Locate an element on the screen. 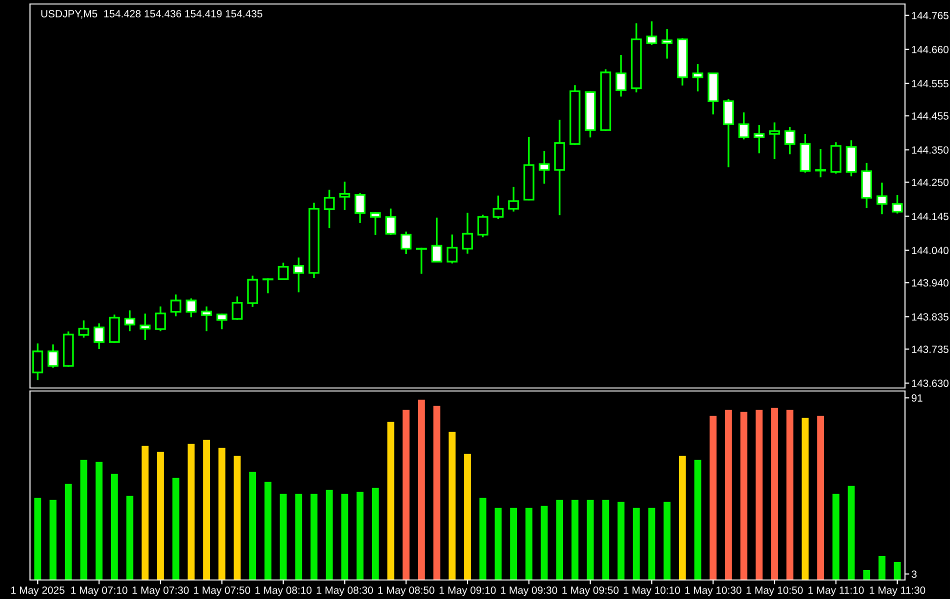 This screenshot has height=599, width=950. chart-title: USDJPY,M5 154.428 154.436 154.419 154.435 is located at coordinates (151, 14).